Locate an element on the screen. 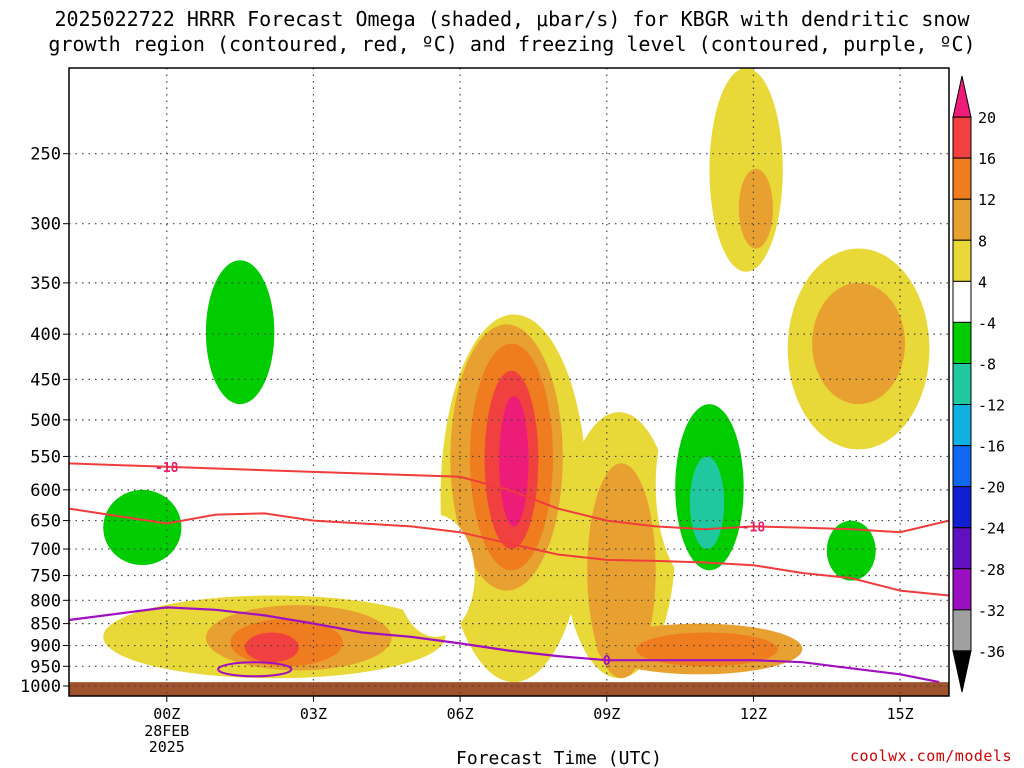 This screenshot has width=1024, height=768. y-tick-label-250: 250 is located at coordinates (45, 155).